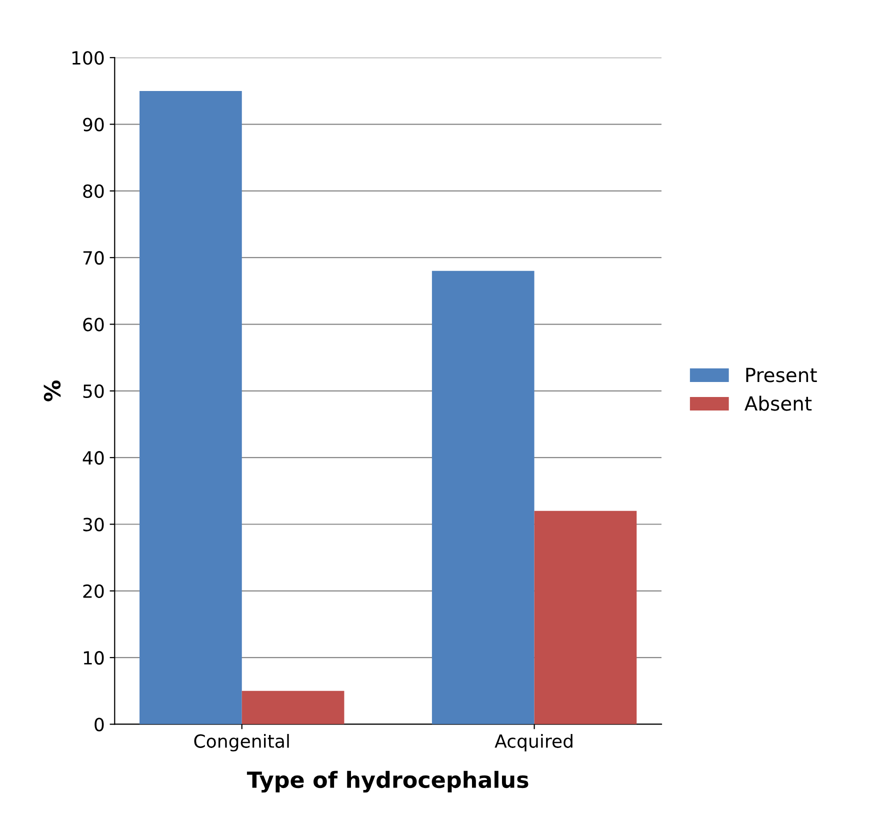 The width and height of the screenshot is (882, 823). I want to click on y-tick-label: 80, so click(93, 191).